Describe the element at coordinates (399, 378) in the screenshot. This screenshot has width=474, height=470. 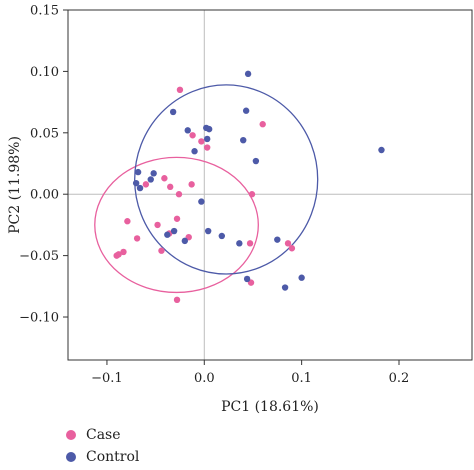
I see `x-tick-label: 0.2` at that location.